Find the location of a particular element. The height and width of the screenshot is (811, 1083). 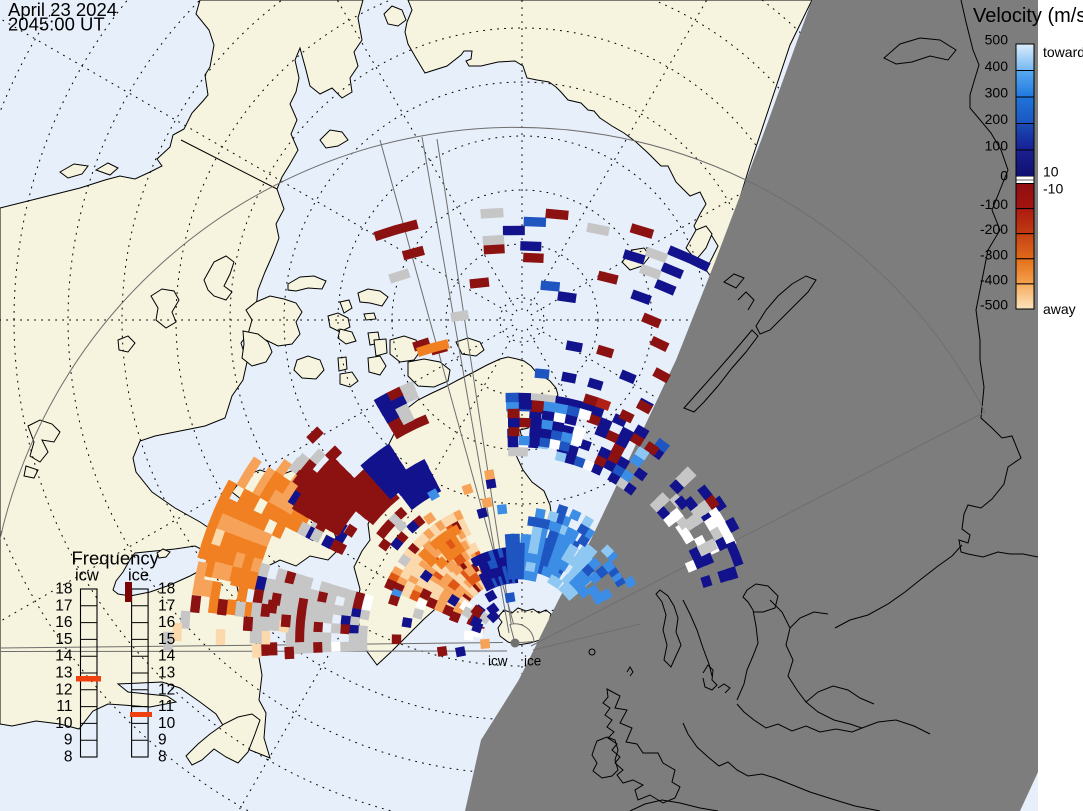

svg-text: 100 is located at coordinates (997, 146).